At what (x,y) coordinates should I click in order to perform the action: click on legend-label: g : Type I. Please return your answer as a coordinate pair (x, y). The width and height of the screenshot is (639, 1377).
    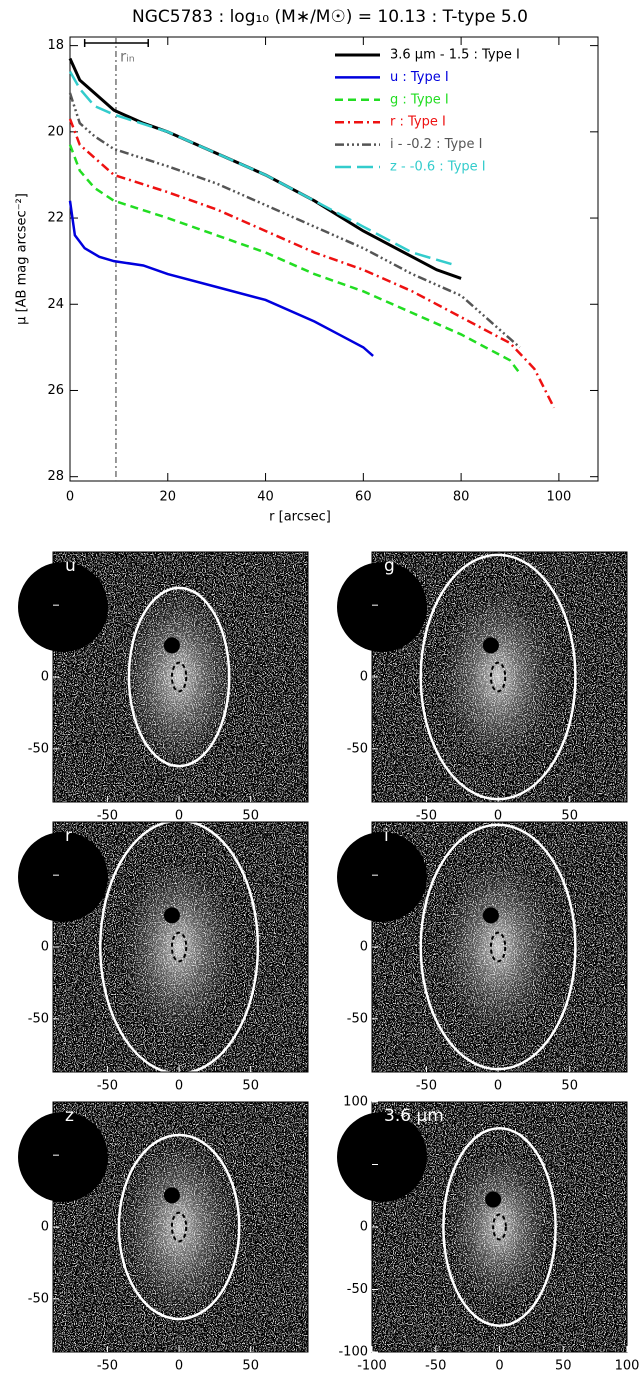
    Looking at the image, I should click on (419, 99).